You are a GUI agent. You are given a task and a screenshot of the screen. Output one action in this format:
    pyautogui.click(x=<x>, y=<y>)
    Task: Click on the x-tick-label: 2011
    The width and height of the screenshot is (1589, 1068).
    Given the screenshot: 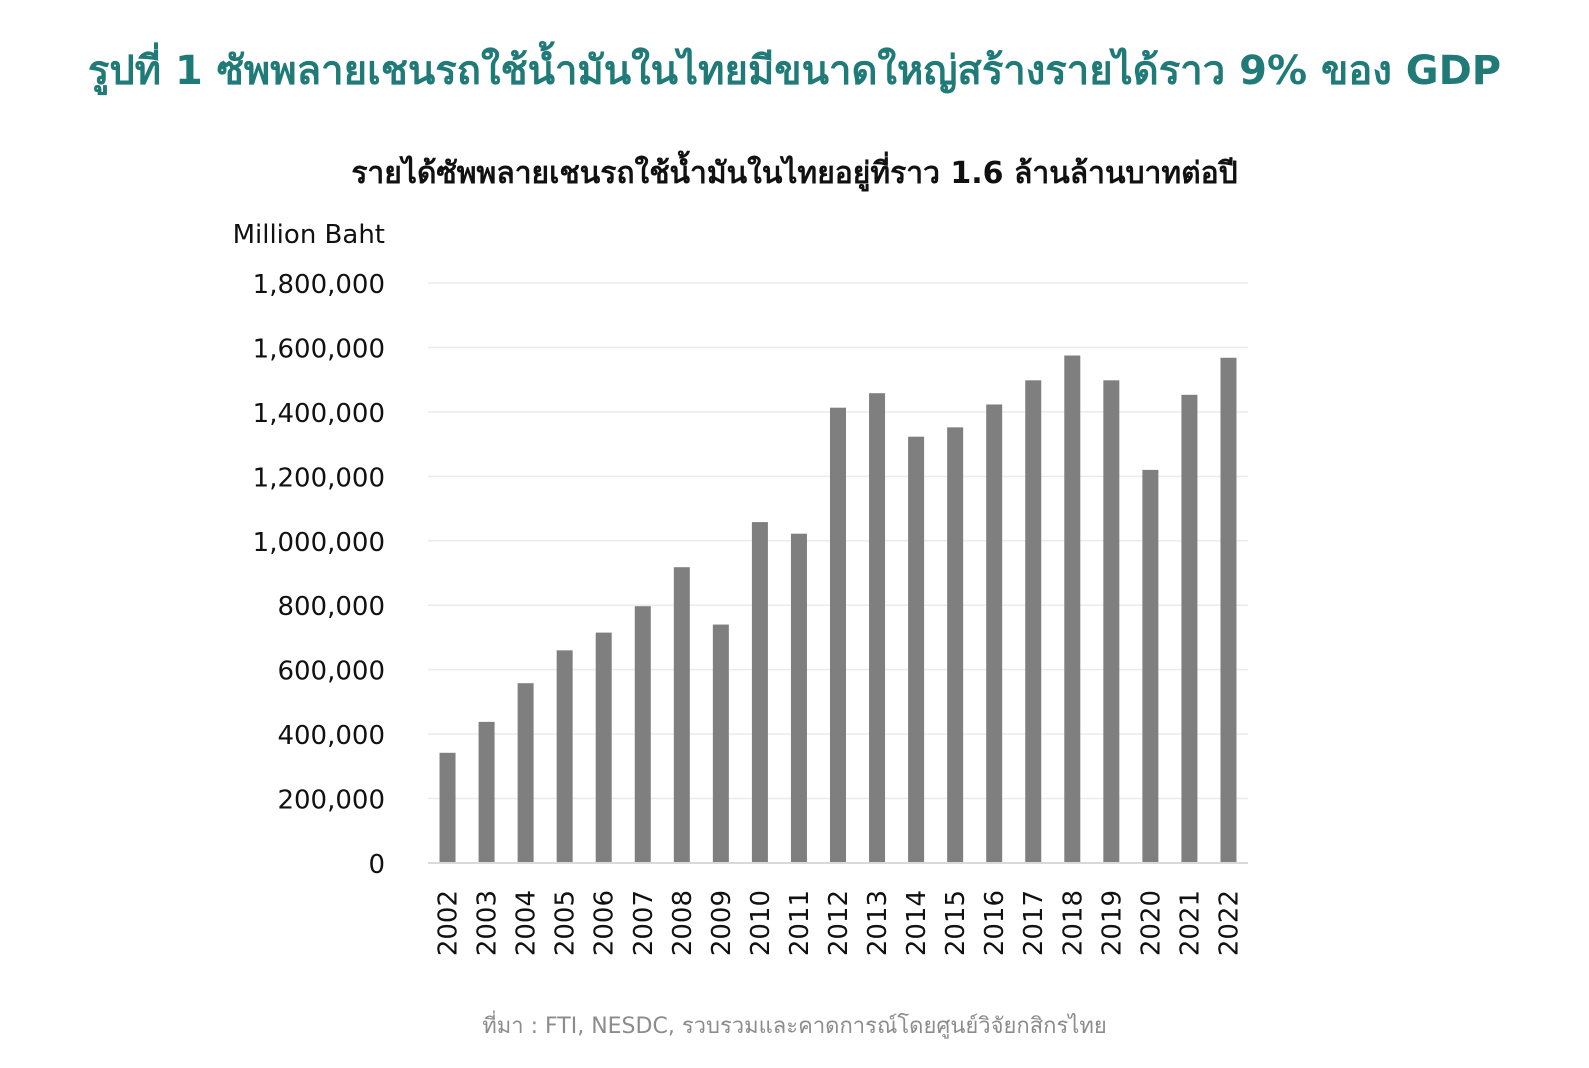 What is the action you would take?
    pyautogui.click(x=800, y=923)
    